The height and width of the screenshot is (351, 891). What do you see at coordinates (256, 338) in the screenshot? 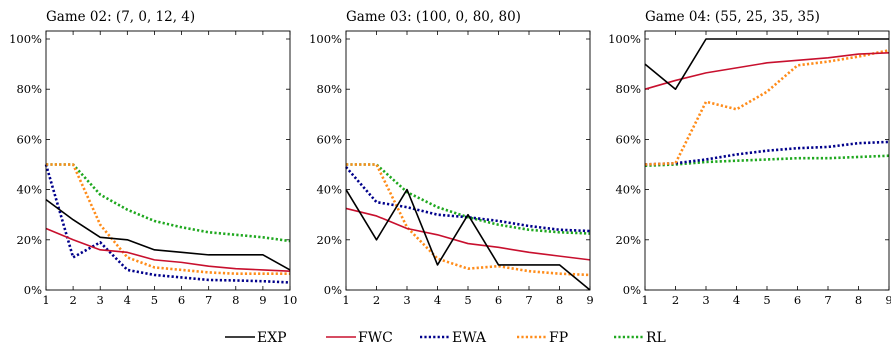
I see `legend-item-exp: EXP` at bounding box center [256, 338].